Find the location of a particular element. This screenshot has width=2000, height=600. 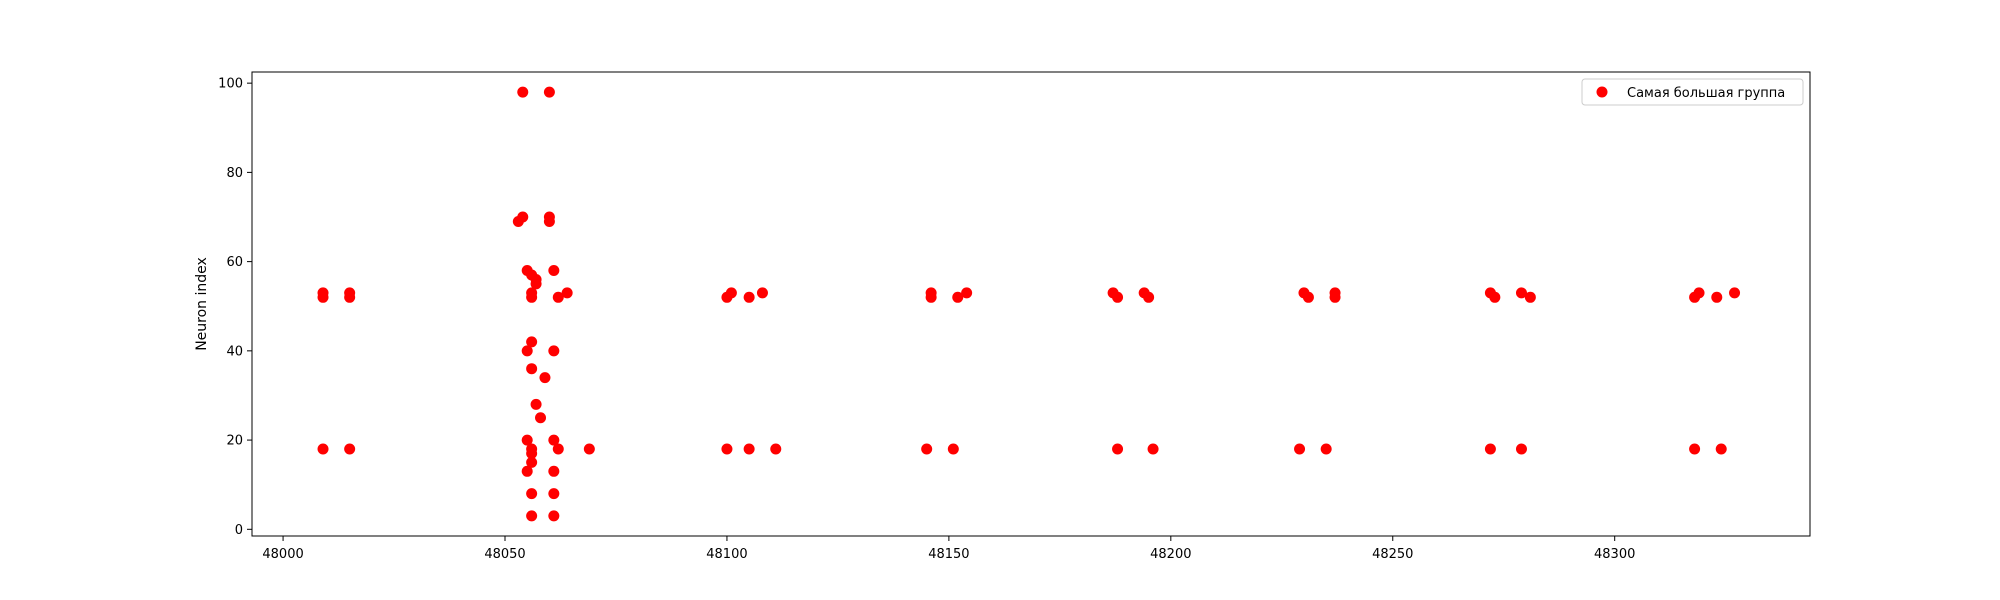

y-axis-label: Neuron index is located at coordinates (202, 304).